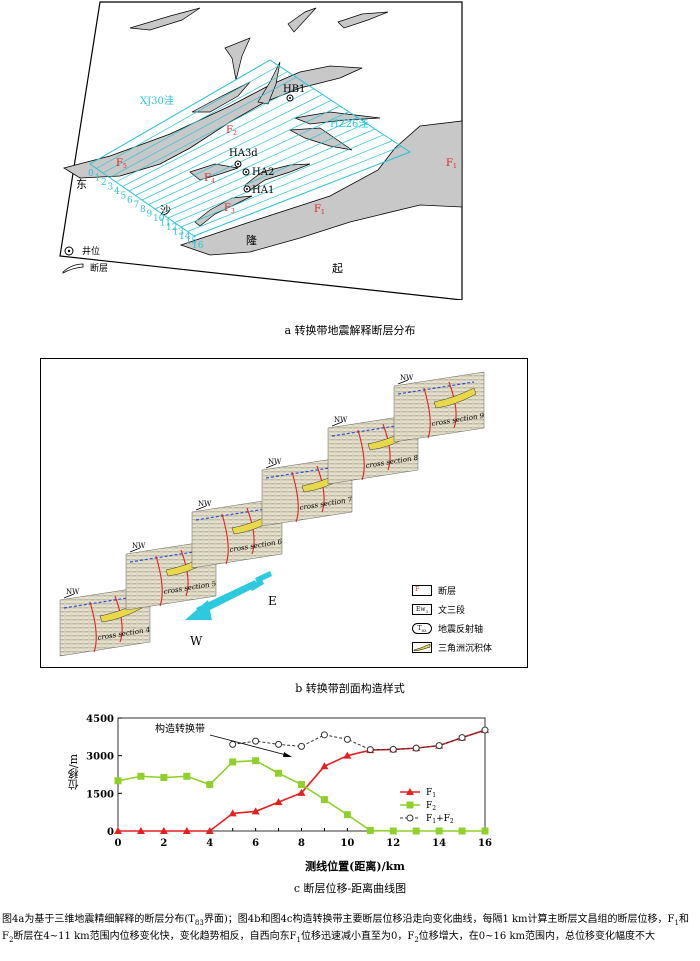  Describe the element at coordinates (171, 228) in the screenshot. I see `line-number: 12` at that location.